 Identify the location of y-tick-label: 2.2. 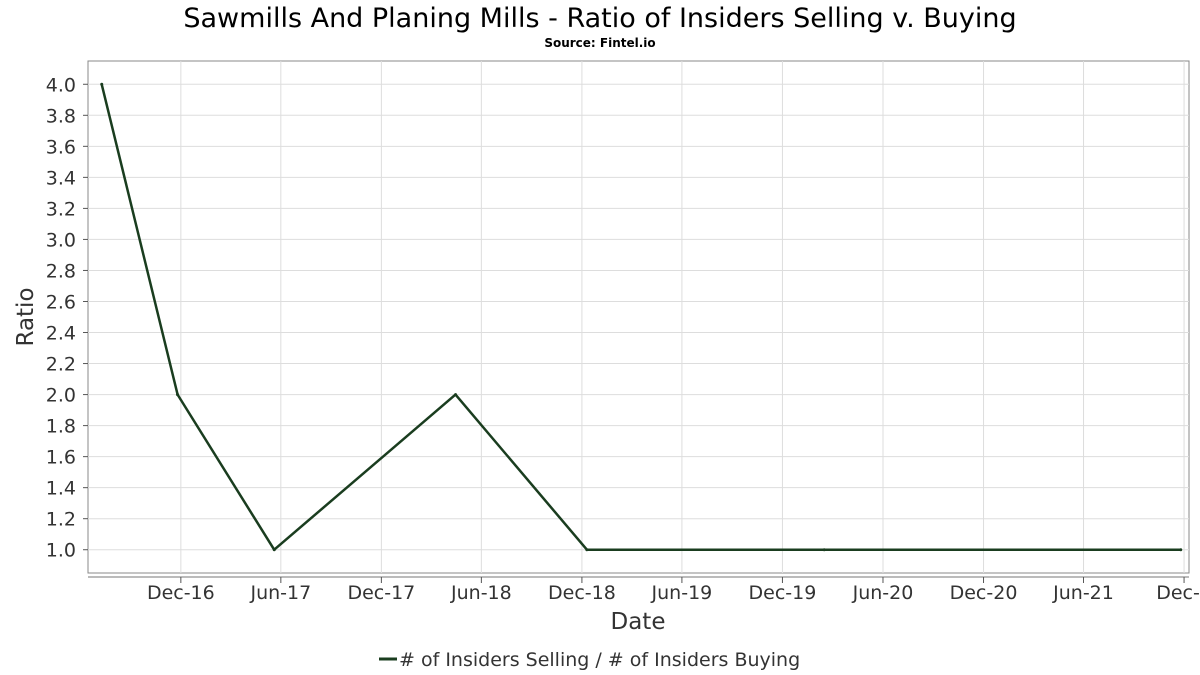
(61, 365).